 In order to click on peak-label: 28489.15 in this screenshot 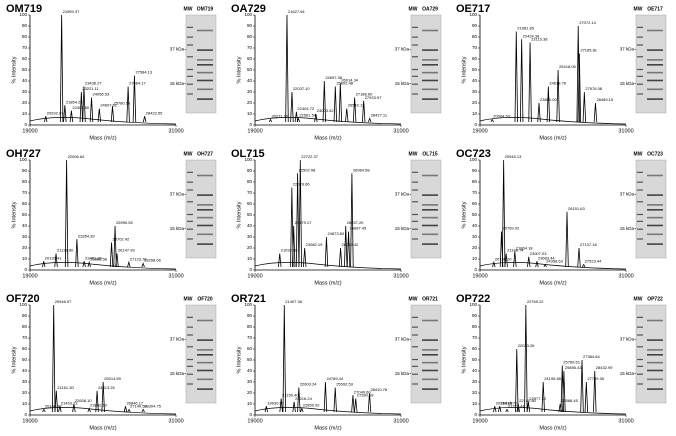, I will do `click(604, 99)`.